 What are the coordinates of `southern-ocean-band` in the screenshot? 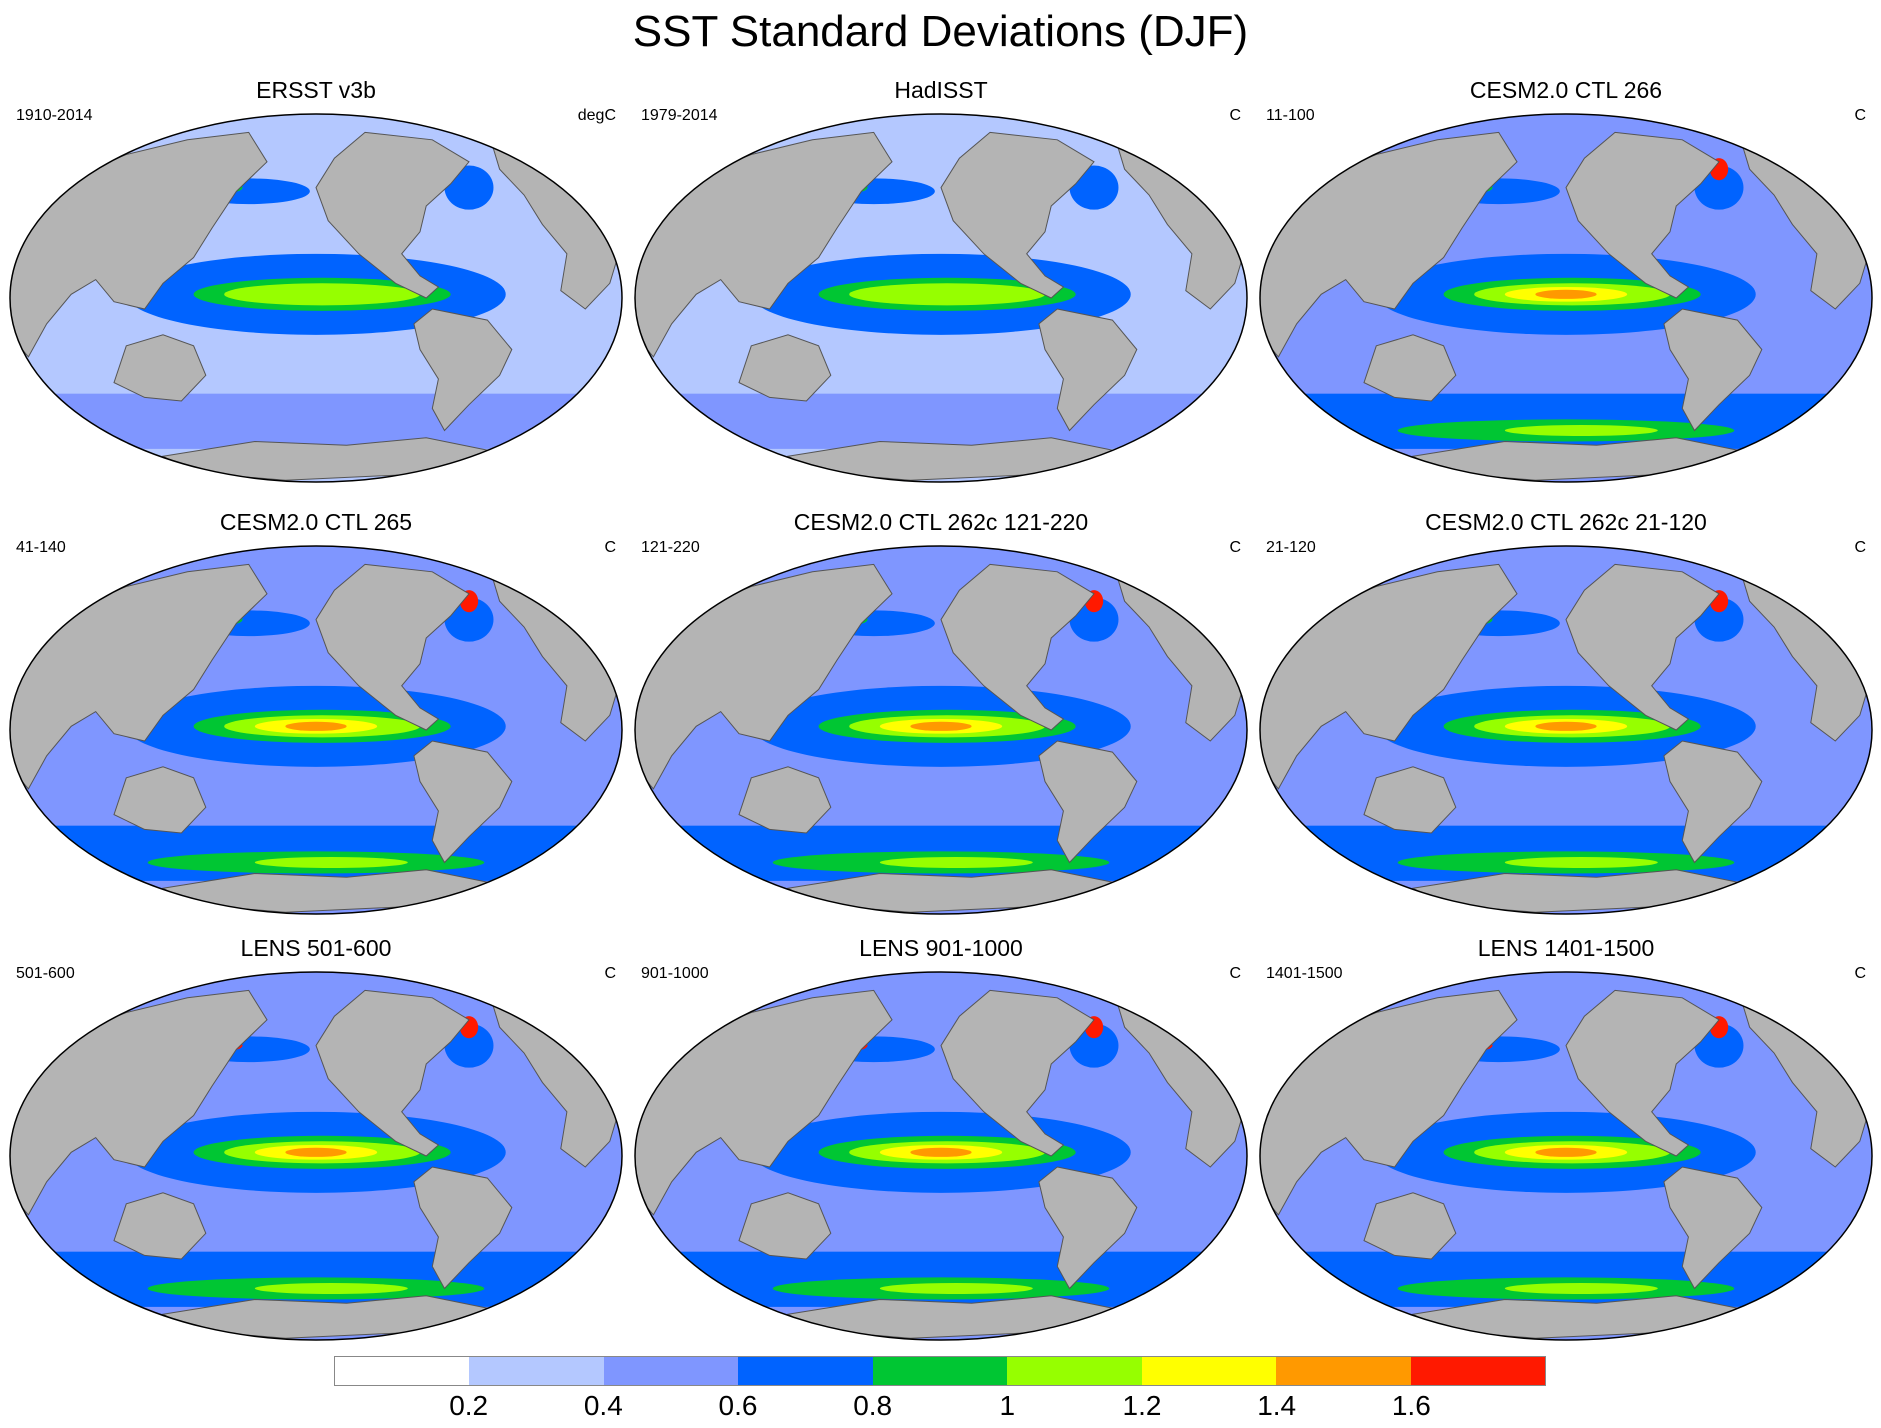 It's located at (316, 421).